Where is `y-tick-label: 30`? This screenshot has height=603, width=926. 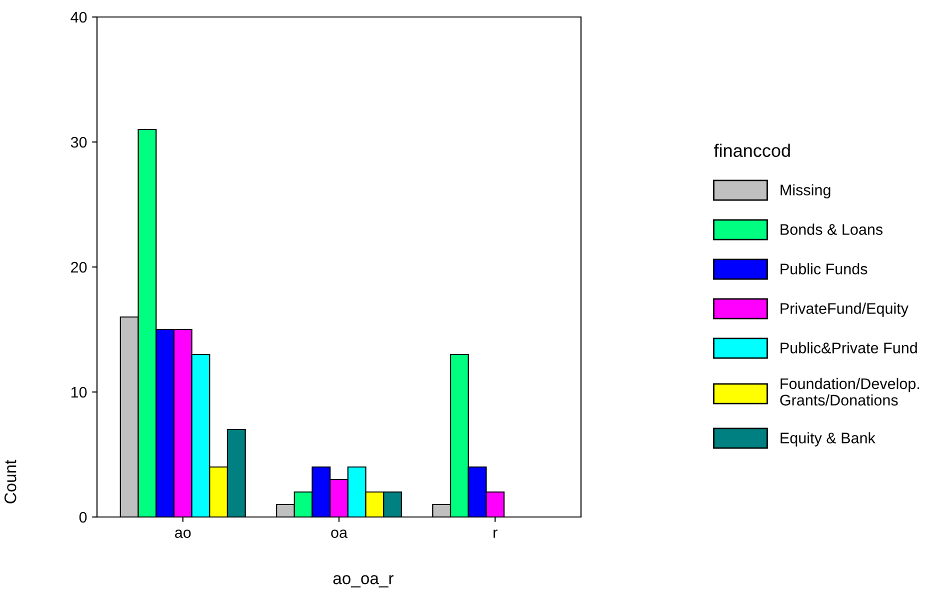 y-tick-label: 30 is located at coordinates (78, 142).